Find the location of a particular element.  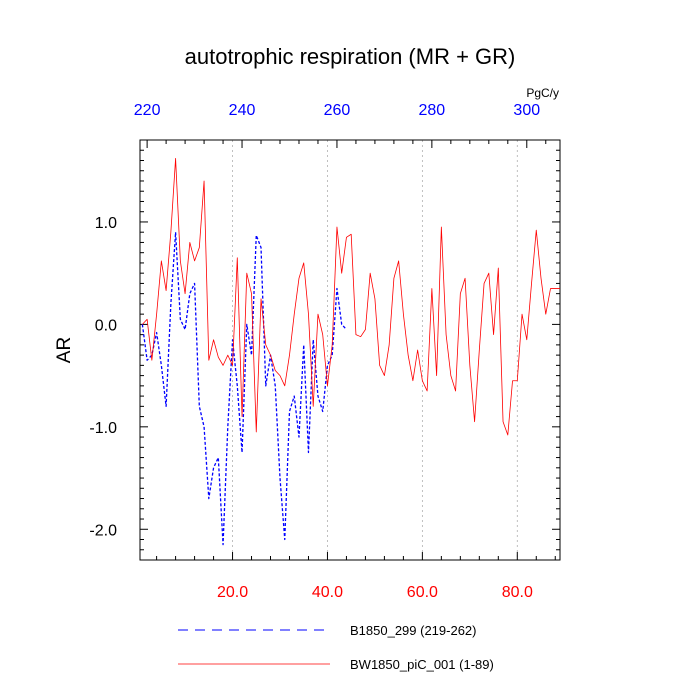

top-tick-label: 220 is located at coordinates (147, 110).